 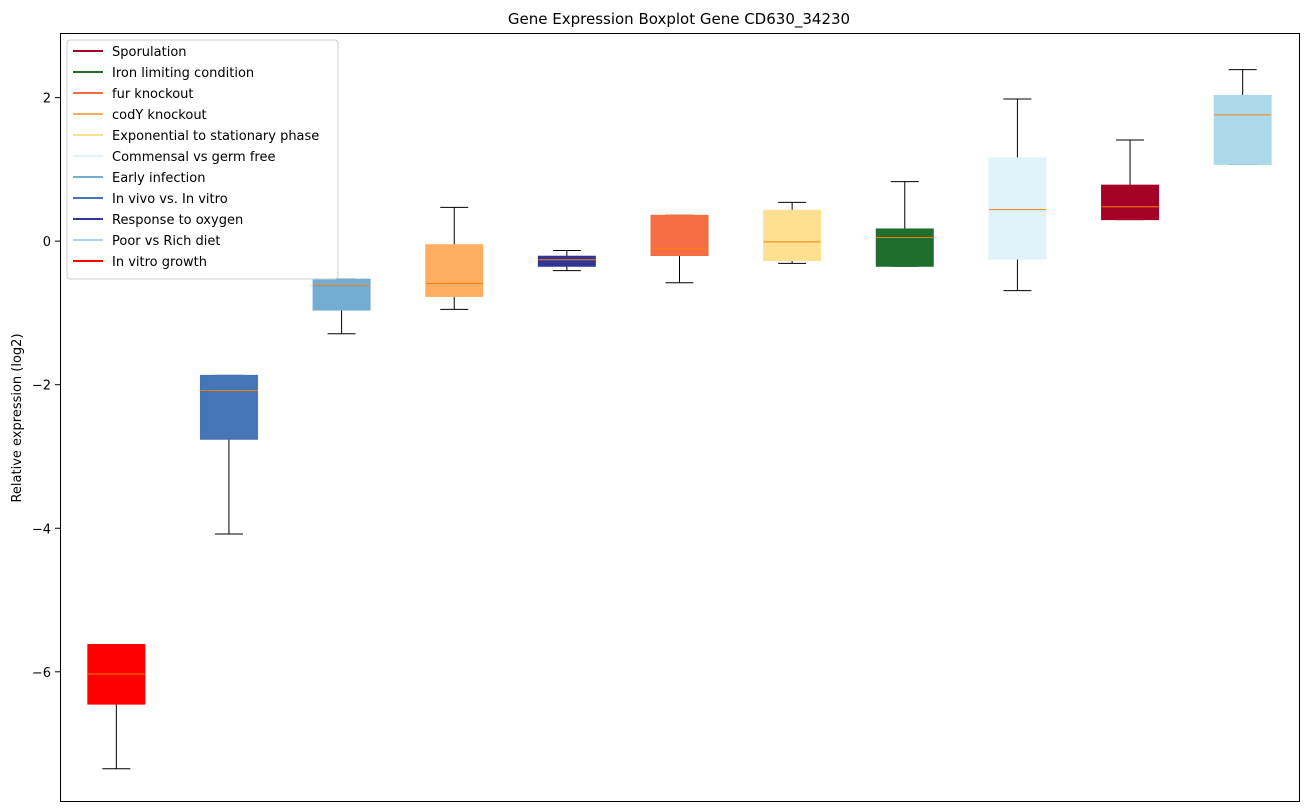 What do you see at coordinates (116, 707) in the screenshot?
I see `box-in-vitro-growth` at bounding box center [116, 707].